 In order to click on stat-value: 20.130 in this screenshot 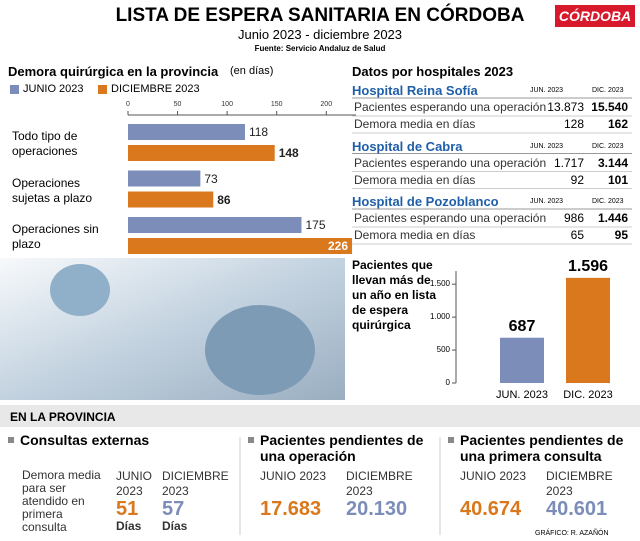, I will do `click(377, 509)`.